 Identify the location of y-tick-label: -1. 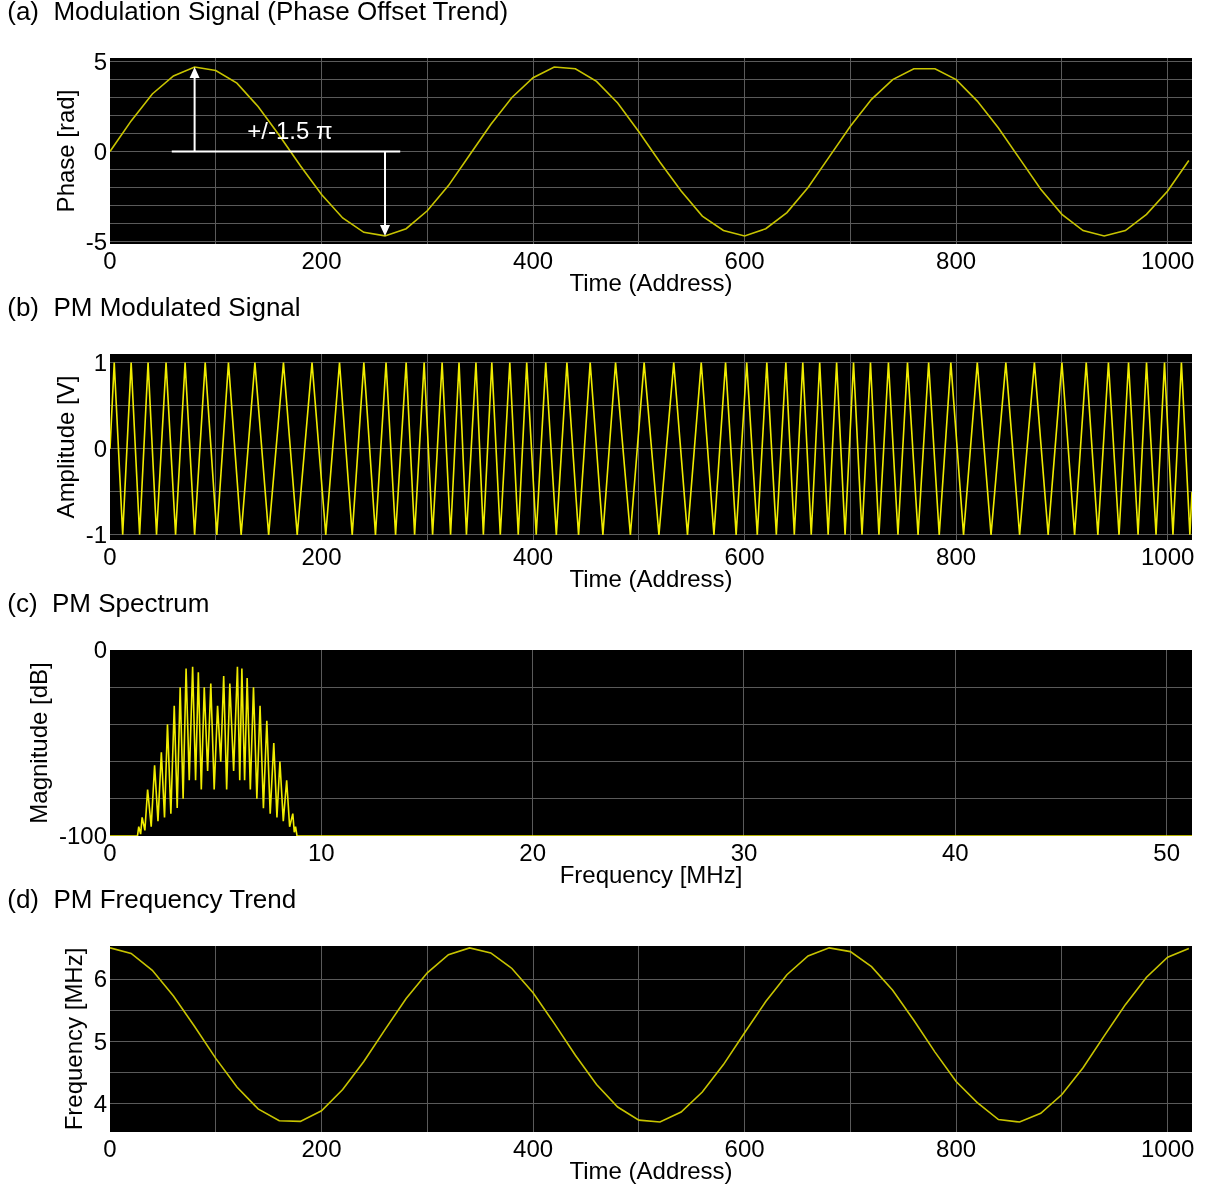
(96, 535).